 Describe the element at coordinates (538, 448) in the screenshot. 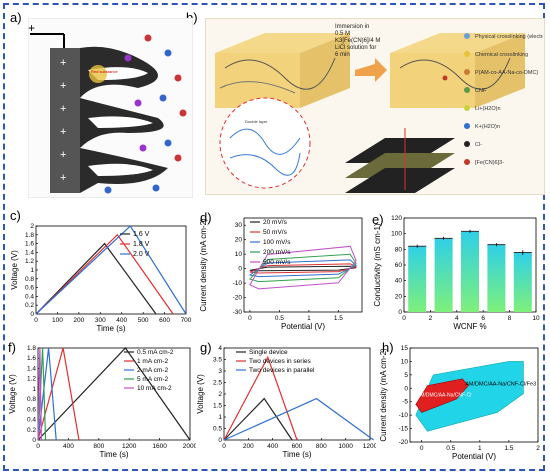

I see `x-tick-label: 2` at that location.